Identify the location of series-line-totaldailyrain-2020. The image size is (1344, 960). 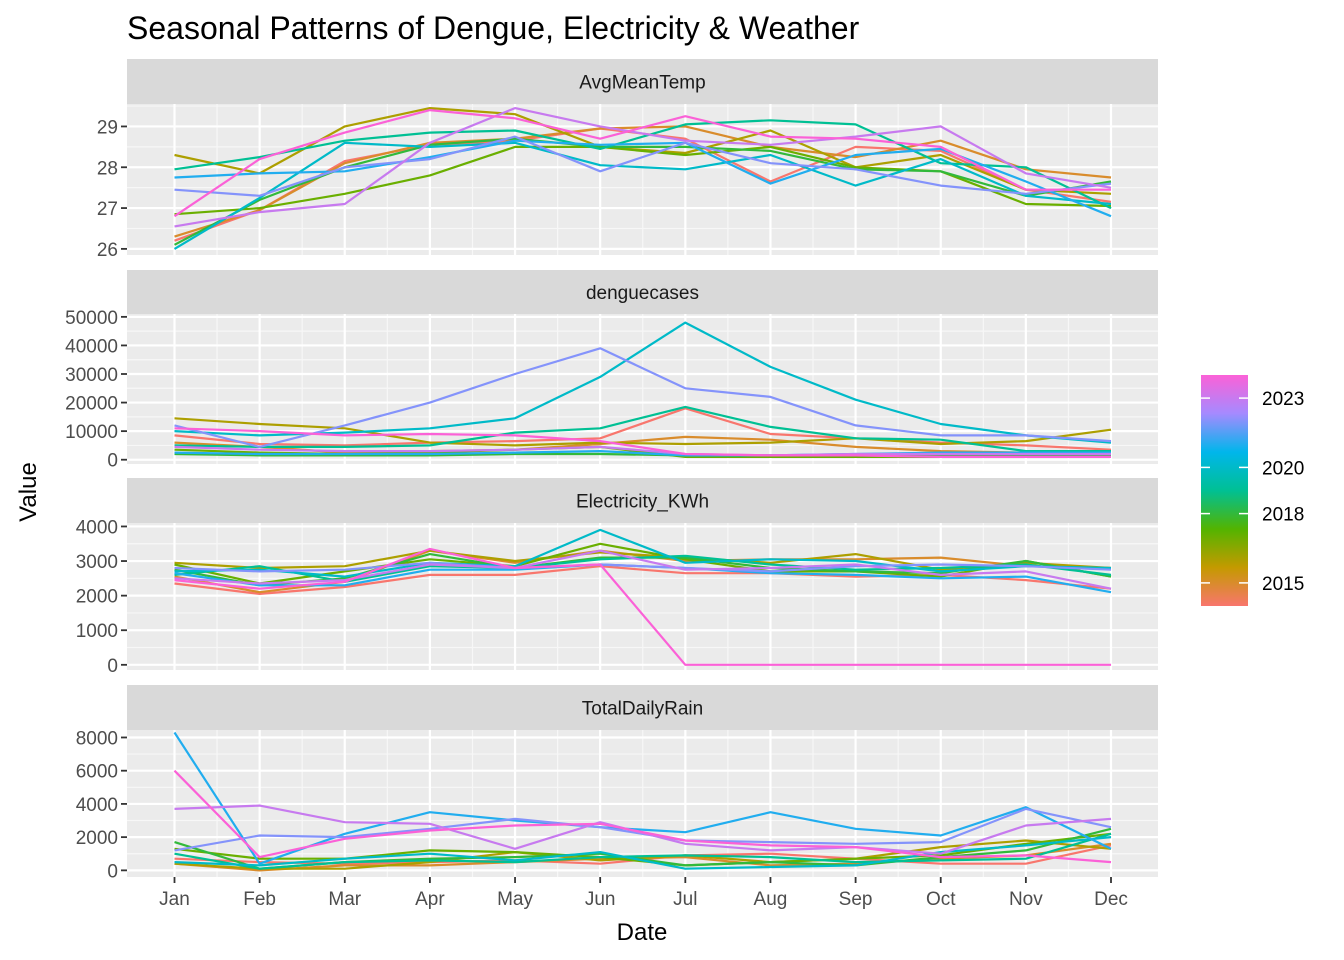
(643, 853).